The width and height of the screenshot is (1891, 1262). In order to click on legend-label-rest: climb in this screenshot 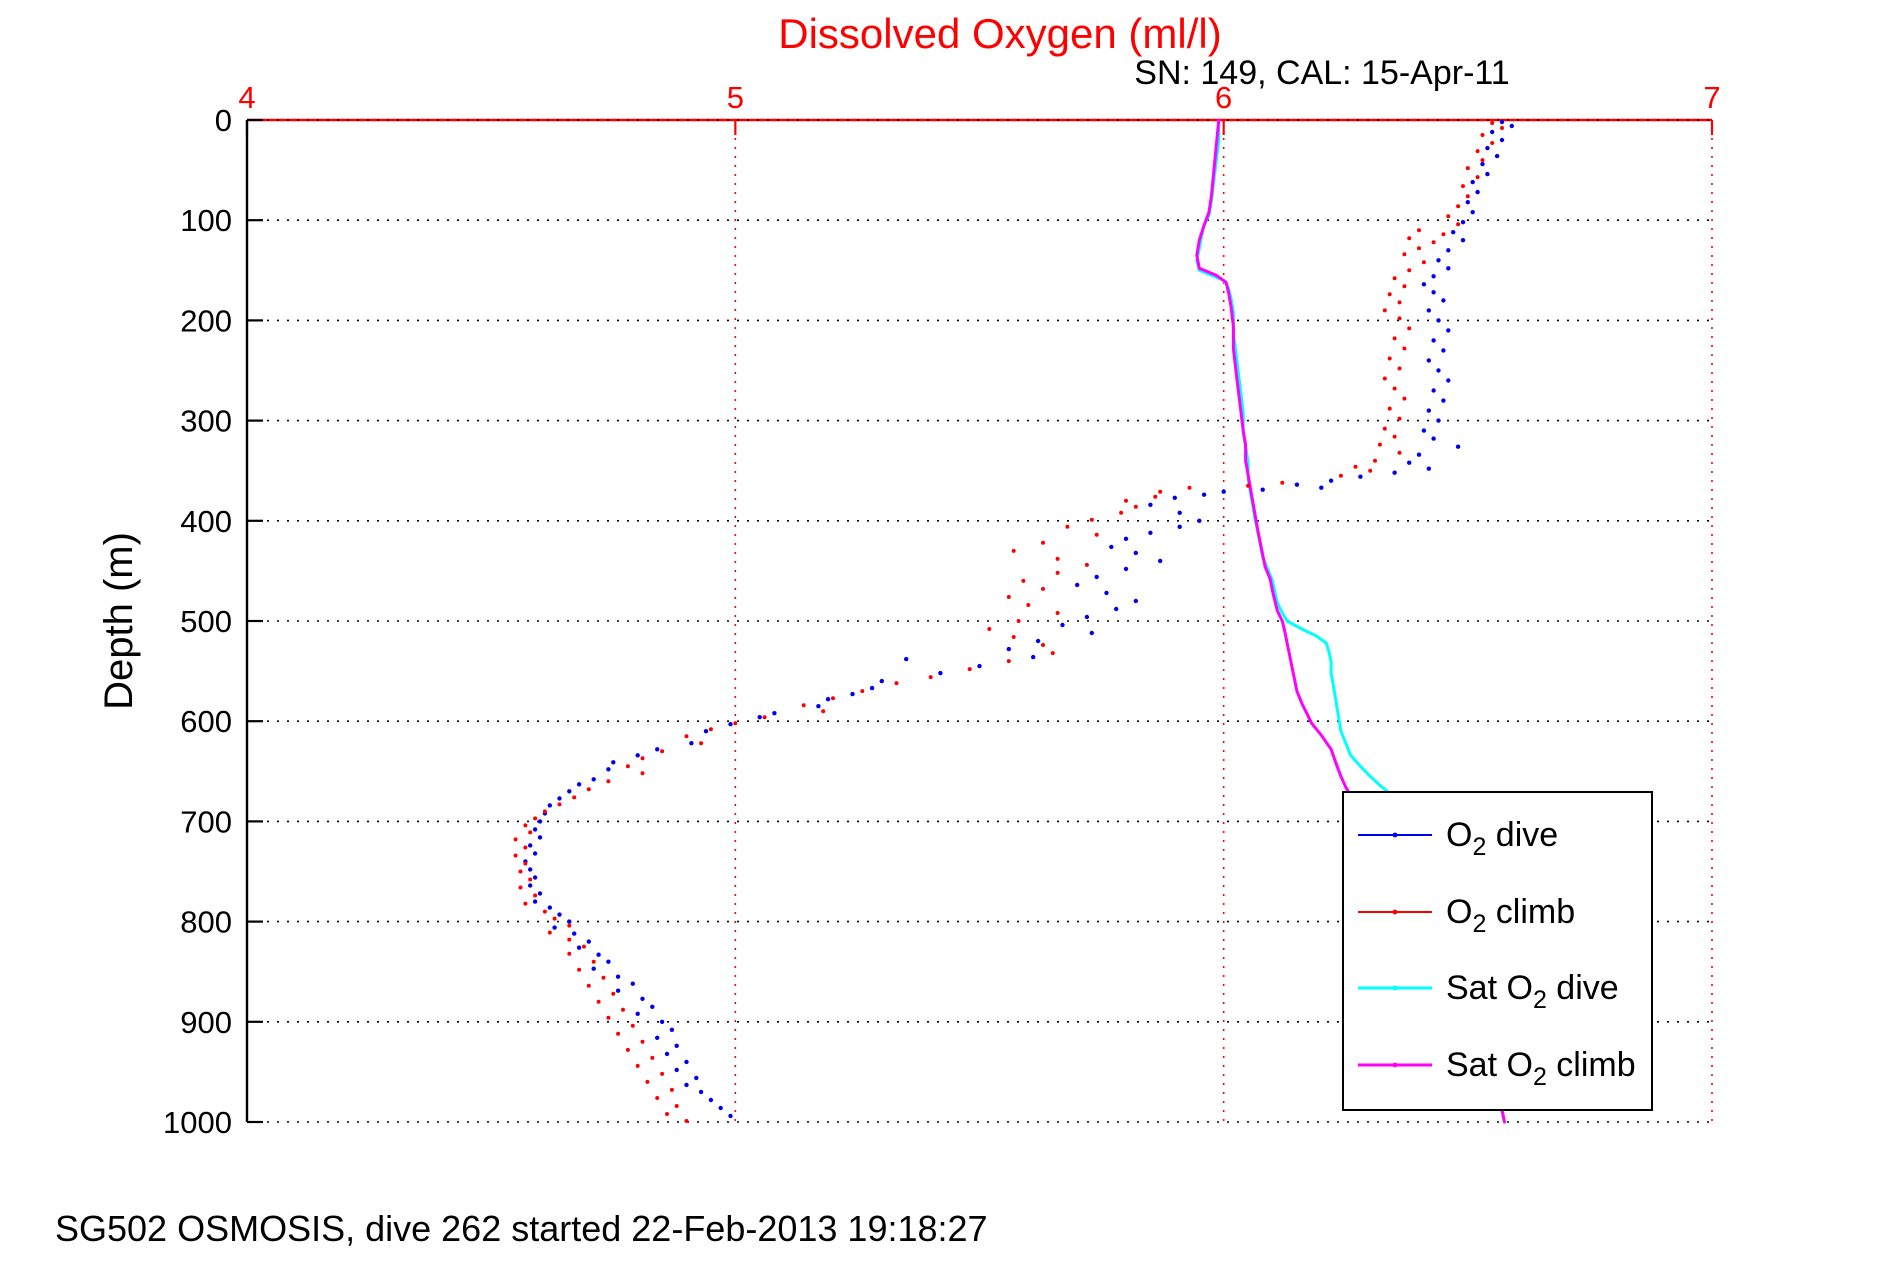, I will do `click(1591, 1065)`.